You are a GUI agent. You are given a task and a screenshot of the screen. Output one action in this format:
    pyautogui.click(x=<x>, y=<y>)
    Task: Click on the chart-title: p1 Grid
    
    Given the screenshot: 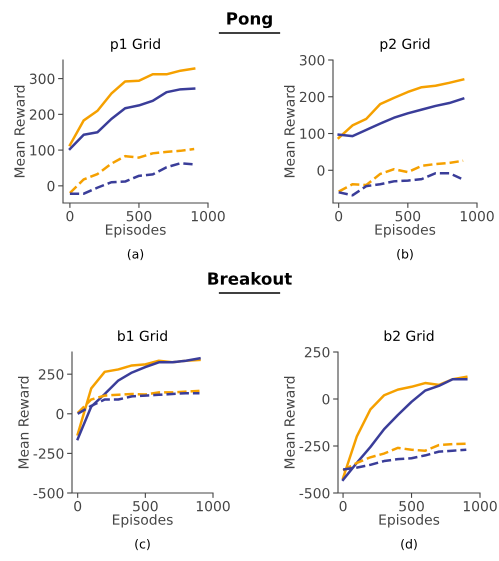 What is the action you would take?
    pyautogui.click(x=135, y=45)
    